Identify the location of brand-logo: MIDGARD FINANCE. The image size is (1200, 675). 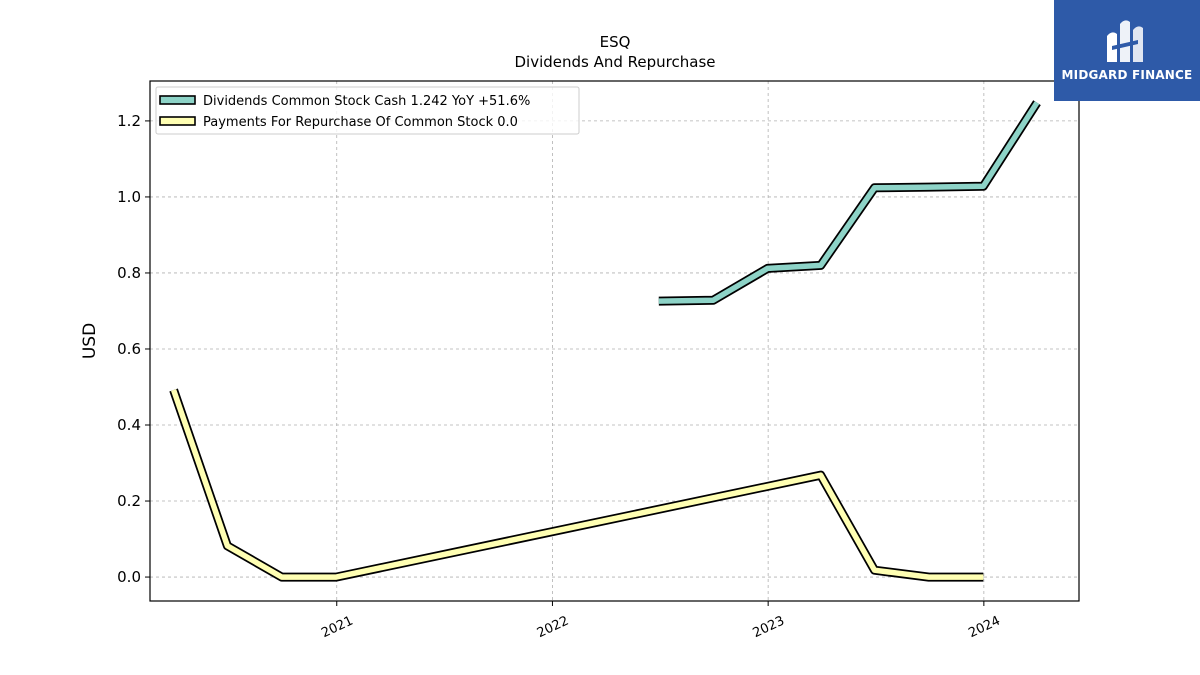
(1127, 50).